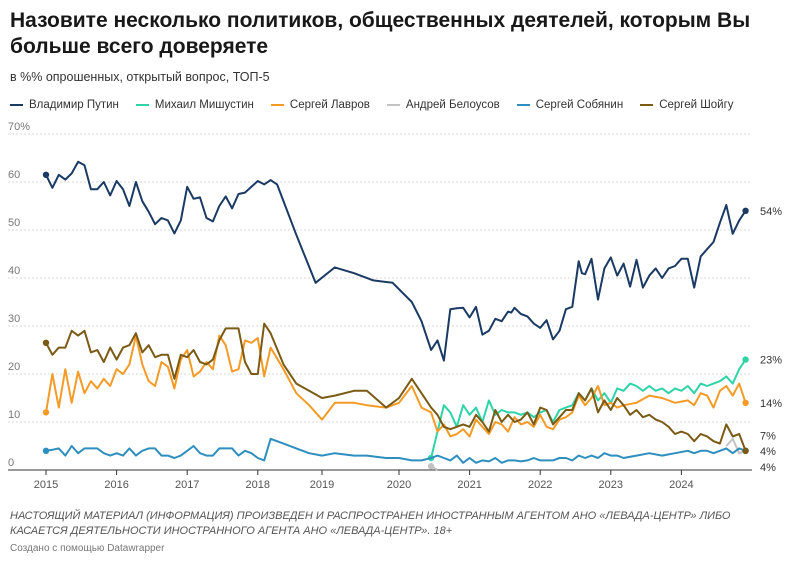 The image size is (800, 564). What do you see at coordinates (771, 404) in the screenshot?
I see `series-end-label: 14%` at bounding box center [771, 404].